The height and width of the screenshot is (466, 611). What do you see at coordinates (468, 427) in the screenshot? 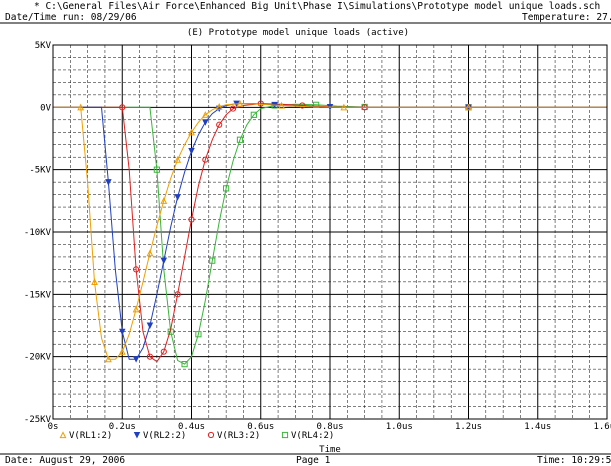
I see `x-tick-label: 1.2us` at bounding box center [468, 427].